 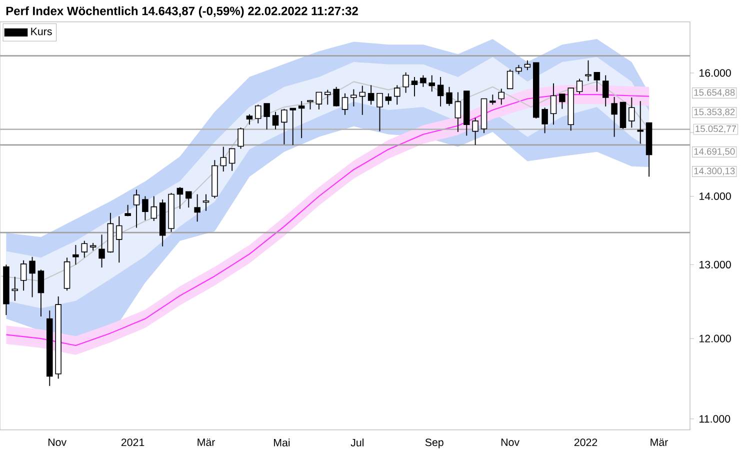 I want to click on x-tick-label: Jul, so click(x=357, y=442).